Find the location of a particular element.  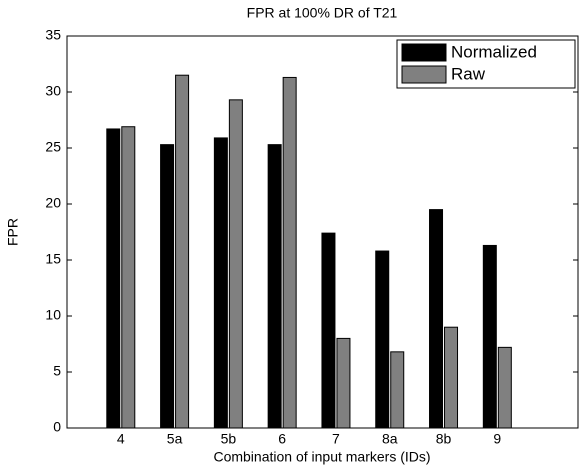

x-axis-label: Combination of input markers (IDs) is located at coordinates (321, 457).